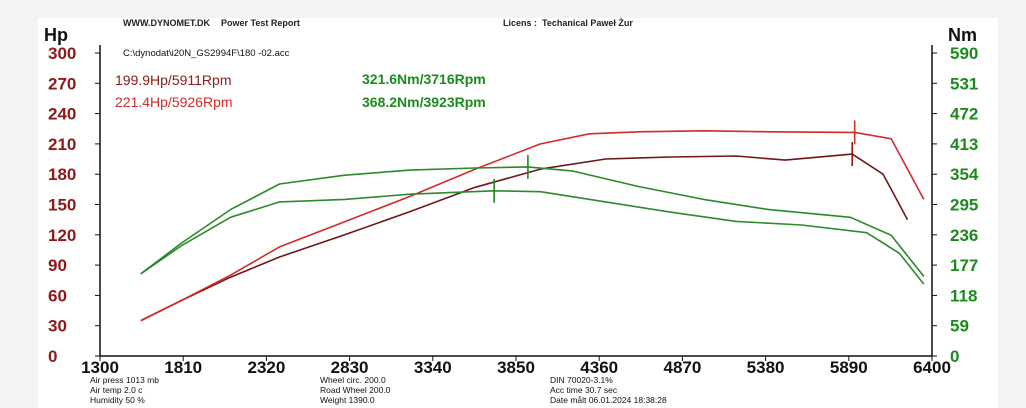 The width and height of the screenshot is (1026, 408). Describe the element at coordinates (347, 400) in the screenshot. I see `footer-weight: Weight 1390.0` at that location.